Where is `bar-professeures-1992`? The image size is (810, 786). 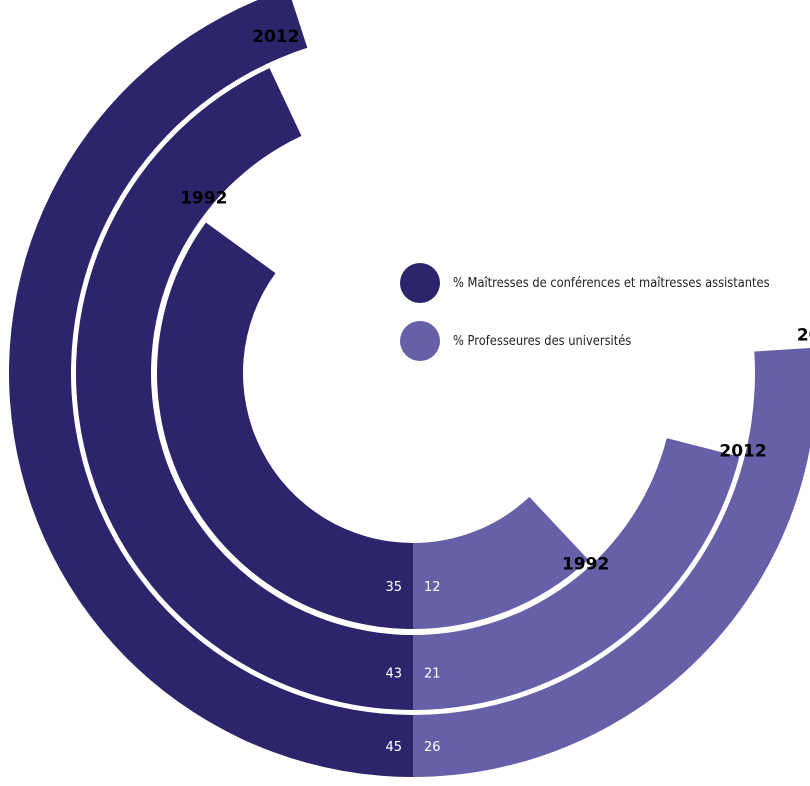
bar-professeures-1992 is located at coordinates (501, 562).